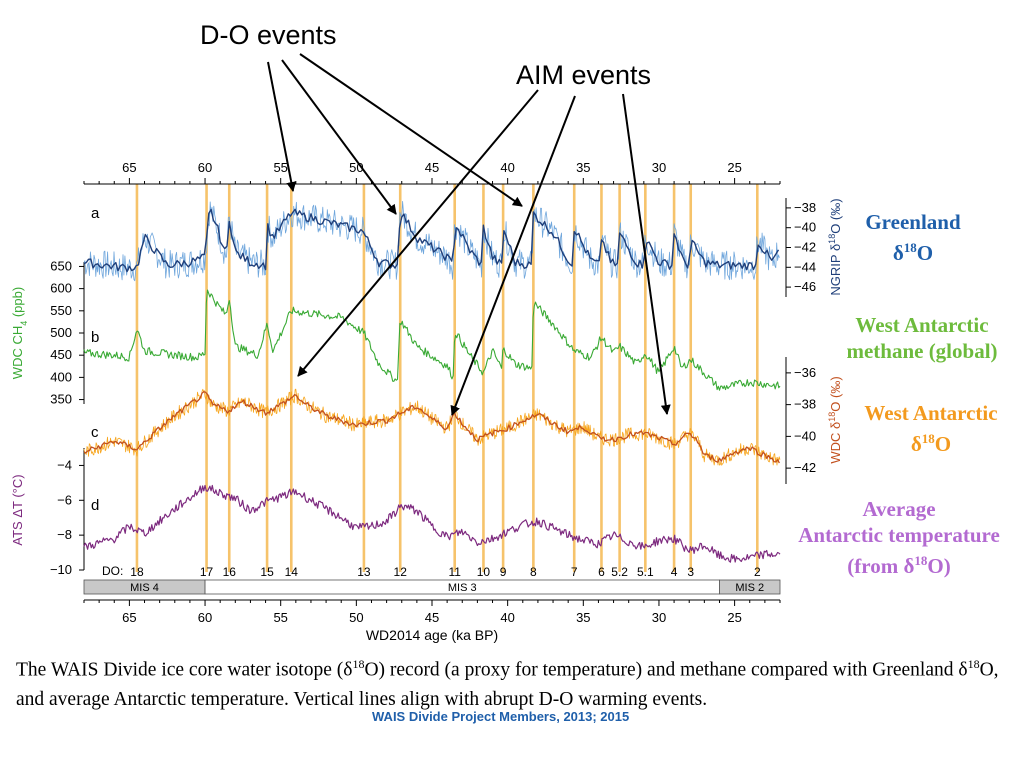  I want to click on ats-axis-tick-label: −6, so click(64, 499).